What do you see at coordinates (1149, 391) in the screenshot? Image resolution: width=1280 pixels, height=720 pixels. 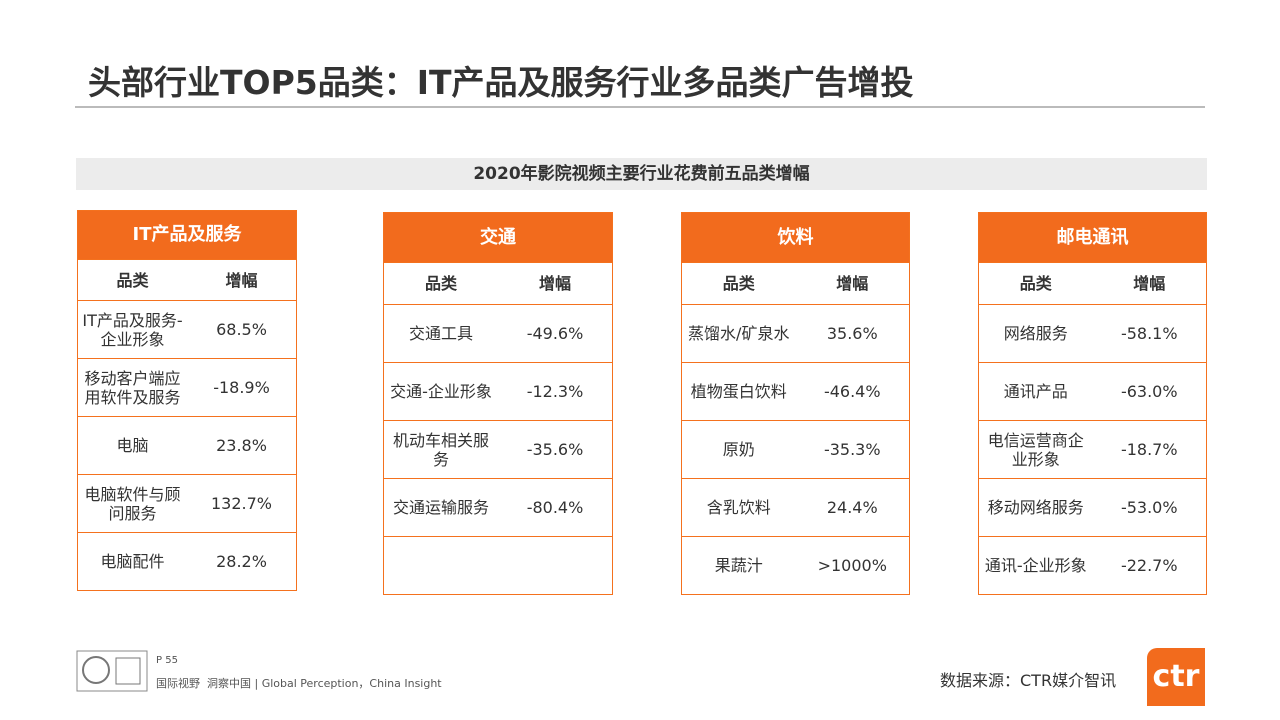 I see `cell: -63.0%` at bounding box center [1149, 391].